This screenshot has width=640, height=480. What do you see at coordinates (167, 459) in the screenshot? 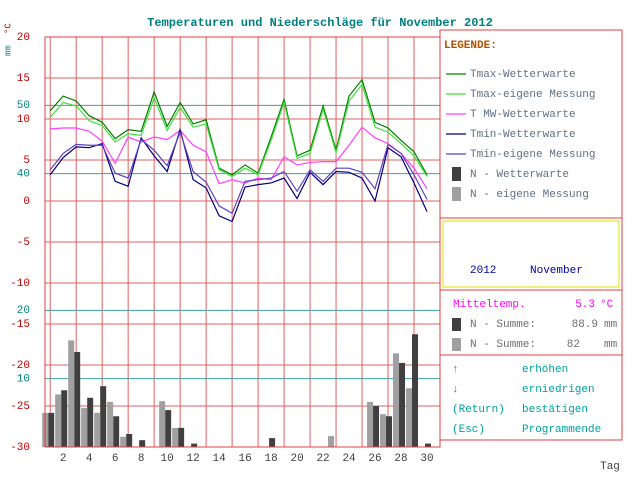
I see `x-tick-label: 10` at bounding box center [167, 459].